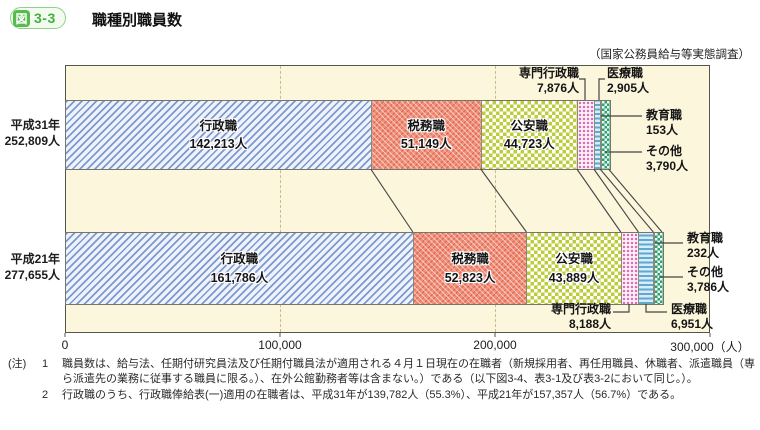  Describe the element at coordinates (628, 80) in the screenshot. I see `callout-医療職: 医療職 2,905人` at that location.